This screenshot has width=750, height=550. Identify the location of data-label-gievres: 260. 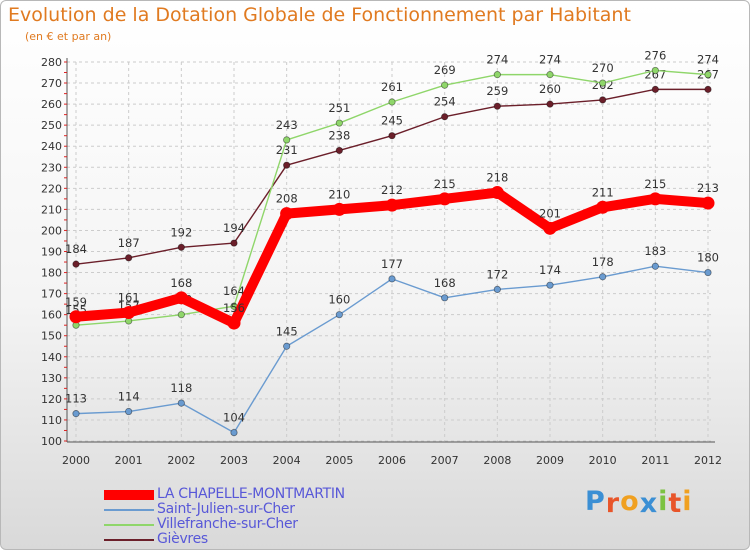
(550, 89).